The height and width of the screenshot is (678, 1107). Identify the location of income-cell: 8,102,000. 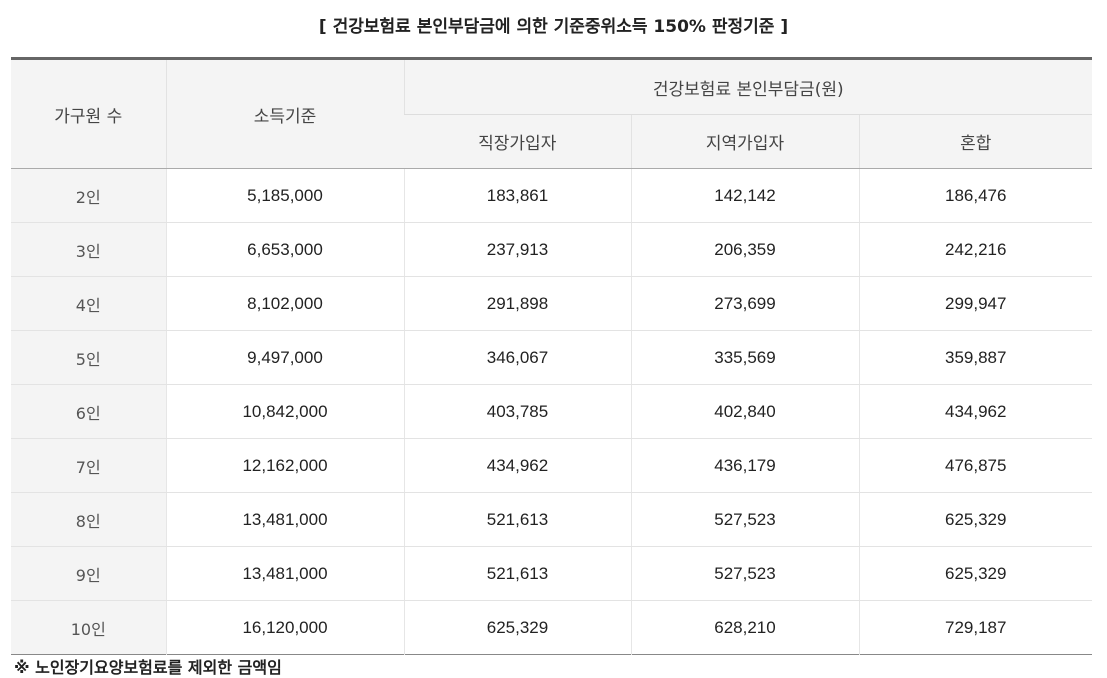
(284, 303).